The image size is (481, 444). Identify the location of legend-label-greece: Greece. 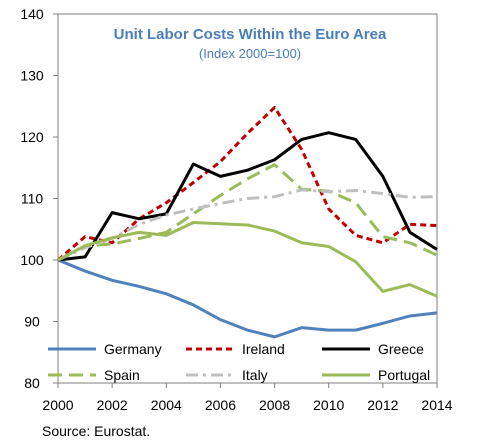
(401, 349).